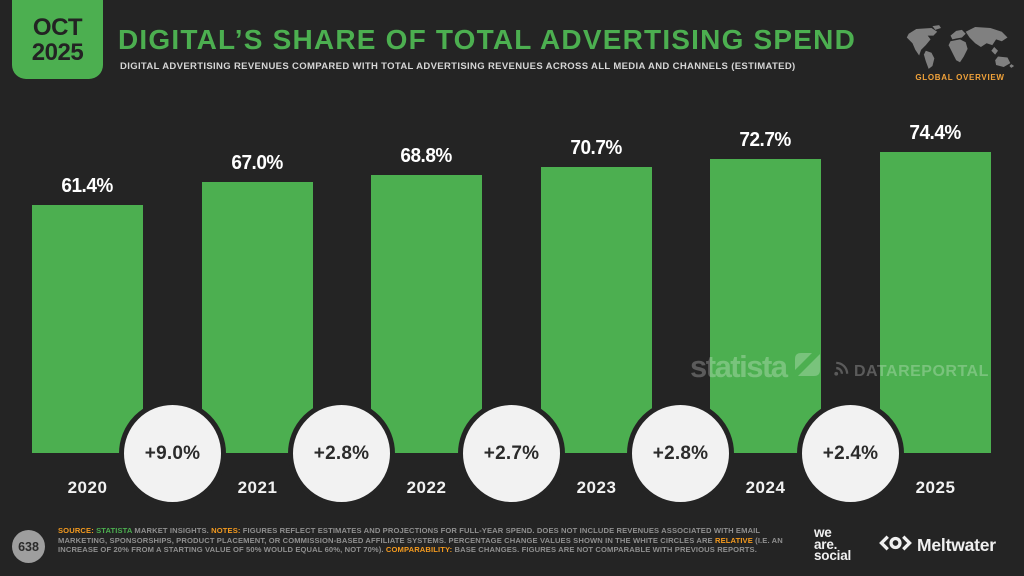  What do you see at coordinates (227, 530) in the screenshot?
I see `footnote-notes-label: NOTES:` at bounding box center [227, 530].